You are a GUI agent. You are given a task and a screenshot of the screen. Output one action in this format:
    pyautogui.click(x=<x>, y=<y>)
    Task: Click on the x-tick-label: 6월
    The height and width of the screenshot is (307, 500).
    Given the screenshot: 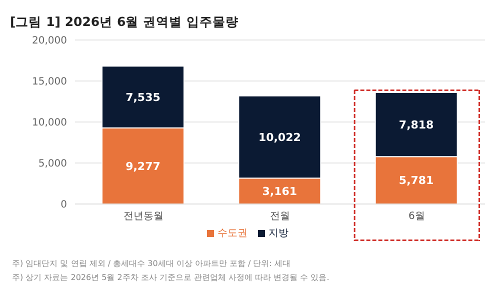 What is the action you would take?
    pyautogui.click(x=416, y=216)
    